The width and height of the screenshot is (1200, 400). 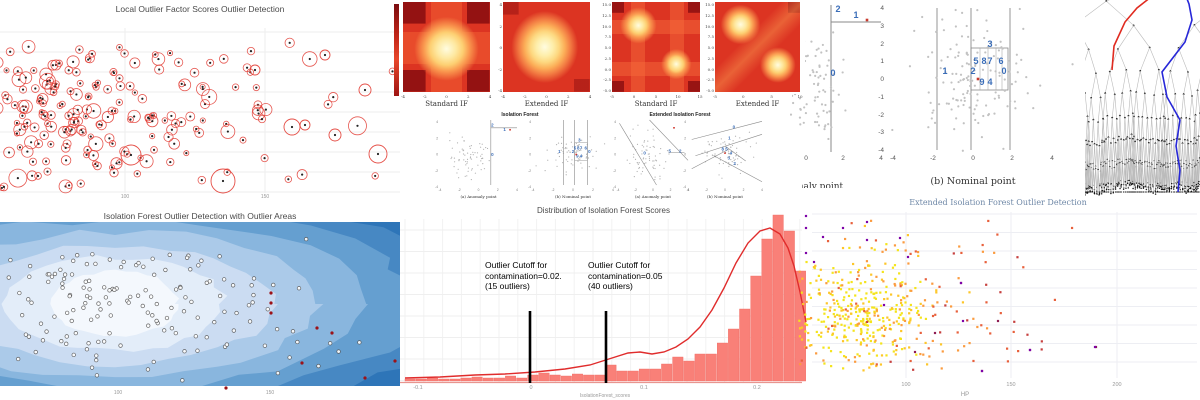 What do you see at coordinates (836, 83) in the screenshot?
I see `eif-plot-a: 2 10 0 2 4` at bounding box center [836, 83].